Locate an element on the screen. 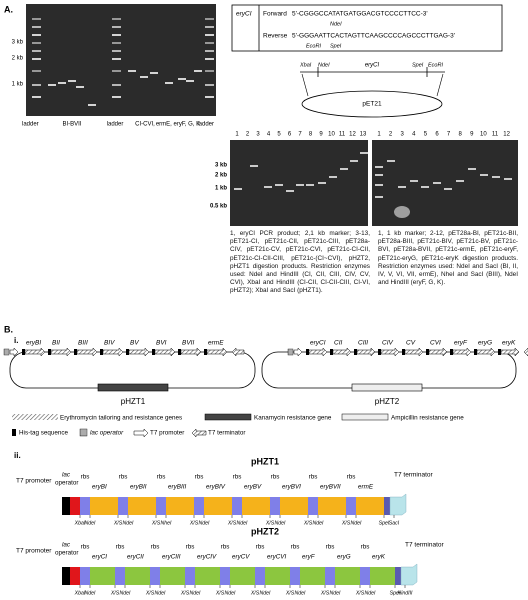  size-label: 2 kb is located at coordinates (18, 59).